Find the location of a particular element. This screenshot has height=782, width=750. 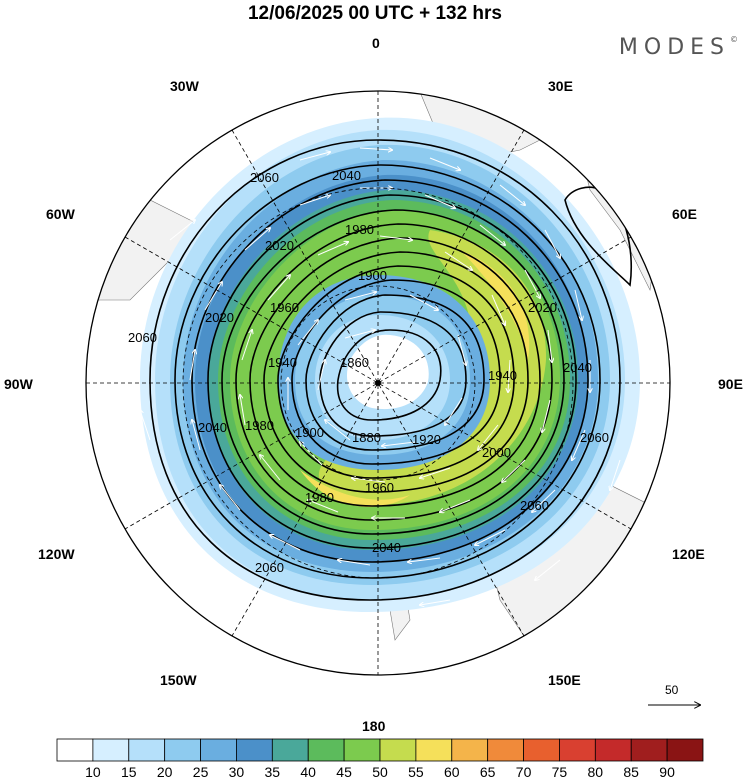

colorbar-tick-label: 15 is located at coordinates (129, 772).